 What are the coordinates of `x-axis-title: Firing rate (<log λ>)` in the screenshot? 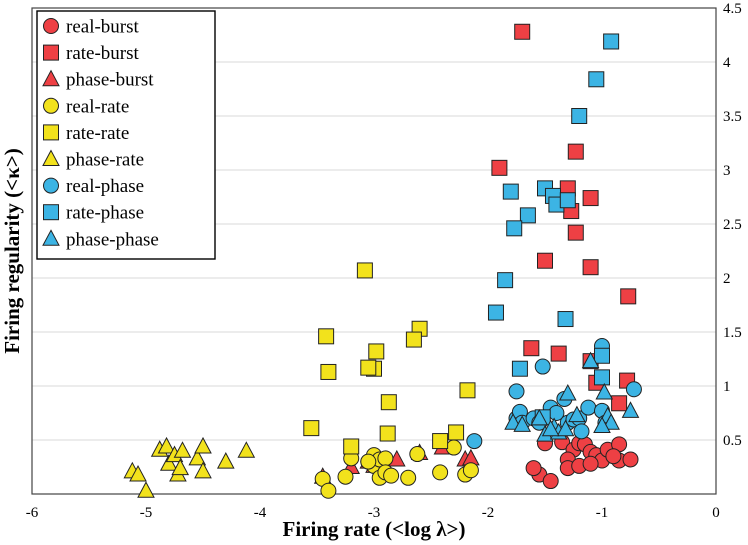 It's located at (374, 529).